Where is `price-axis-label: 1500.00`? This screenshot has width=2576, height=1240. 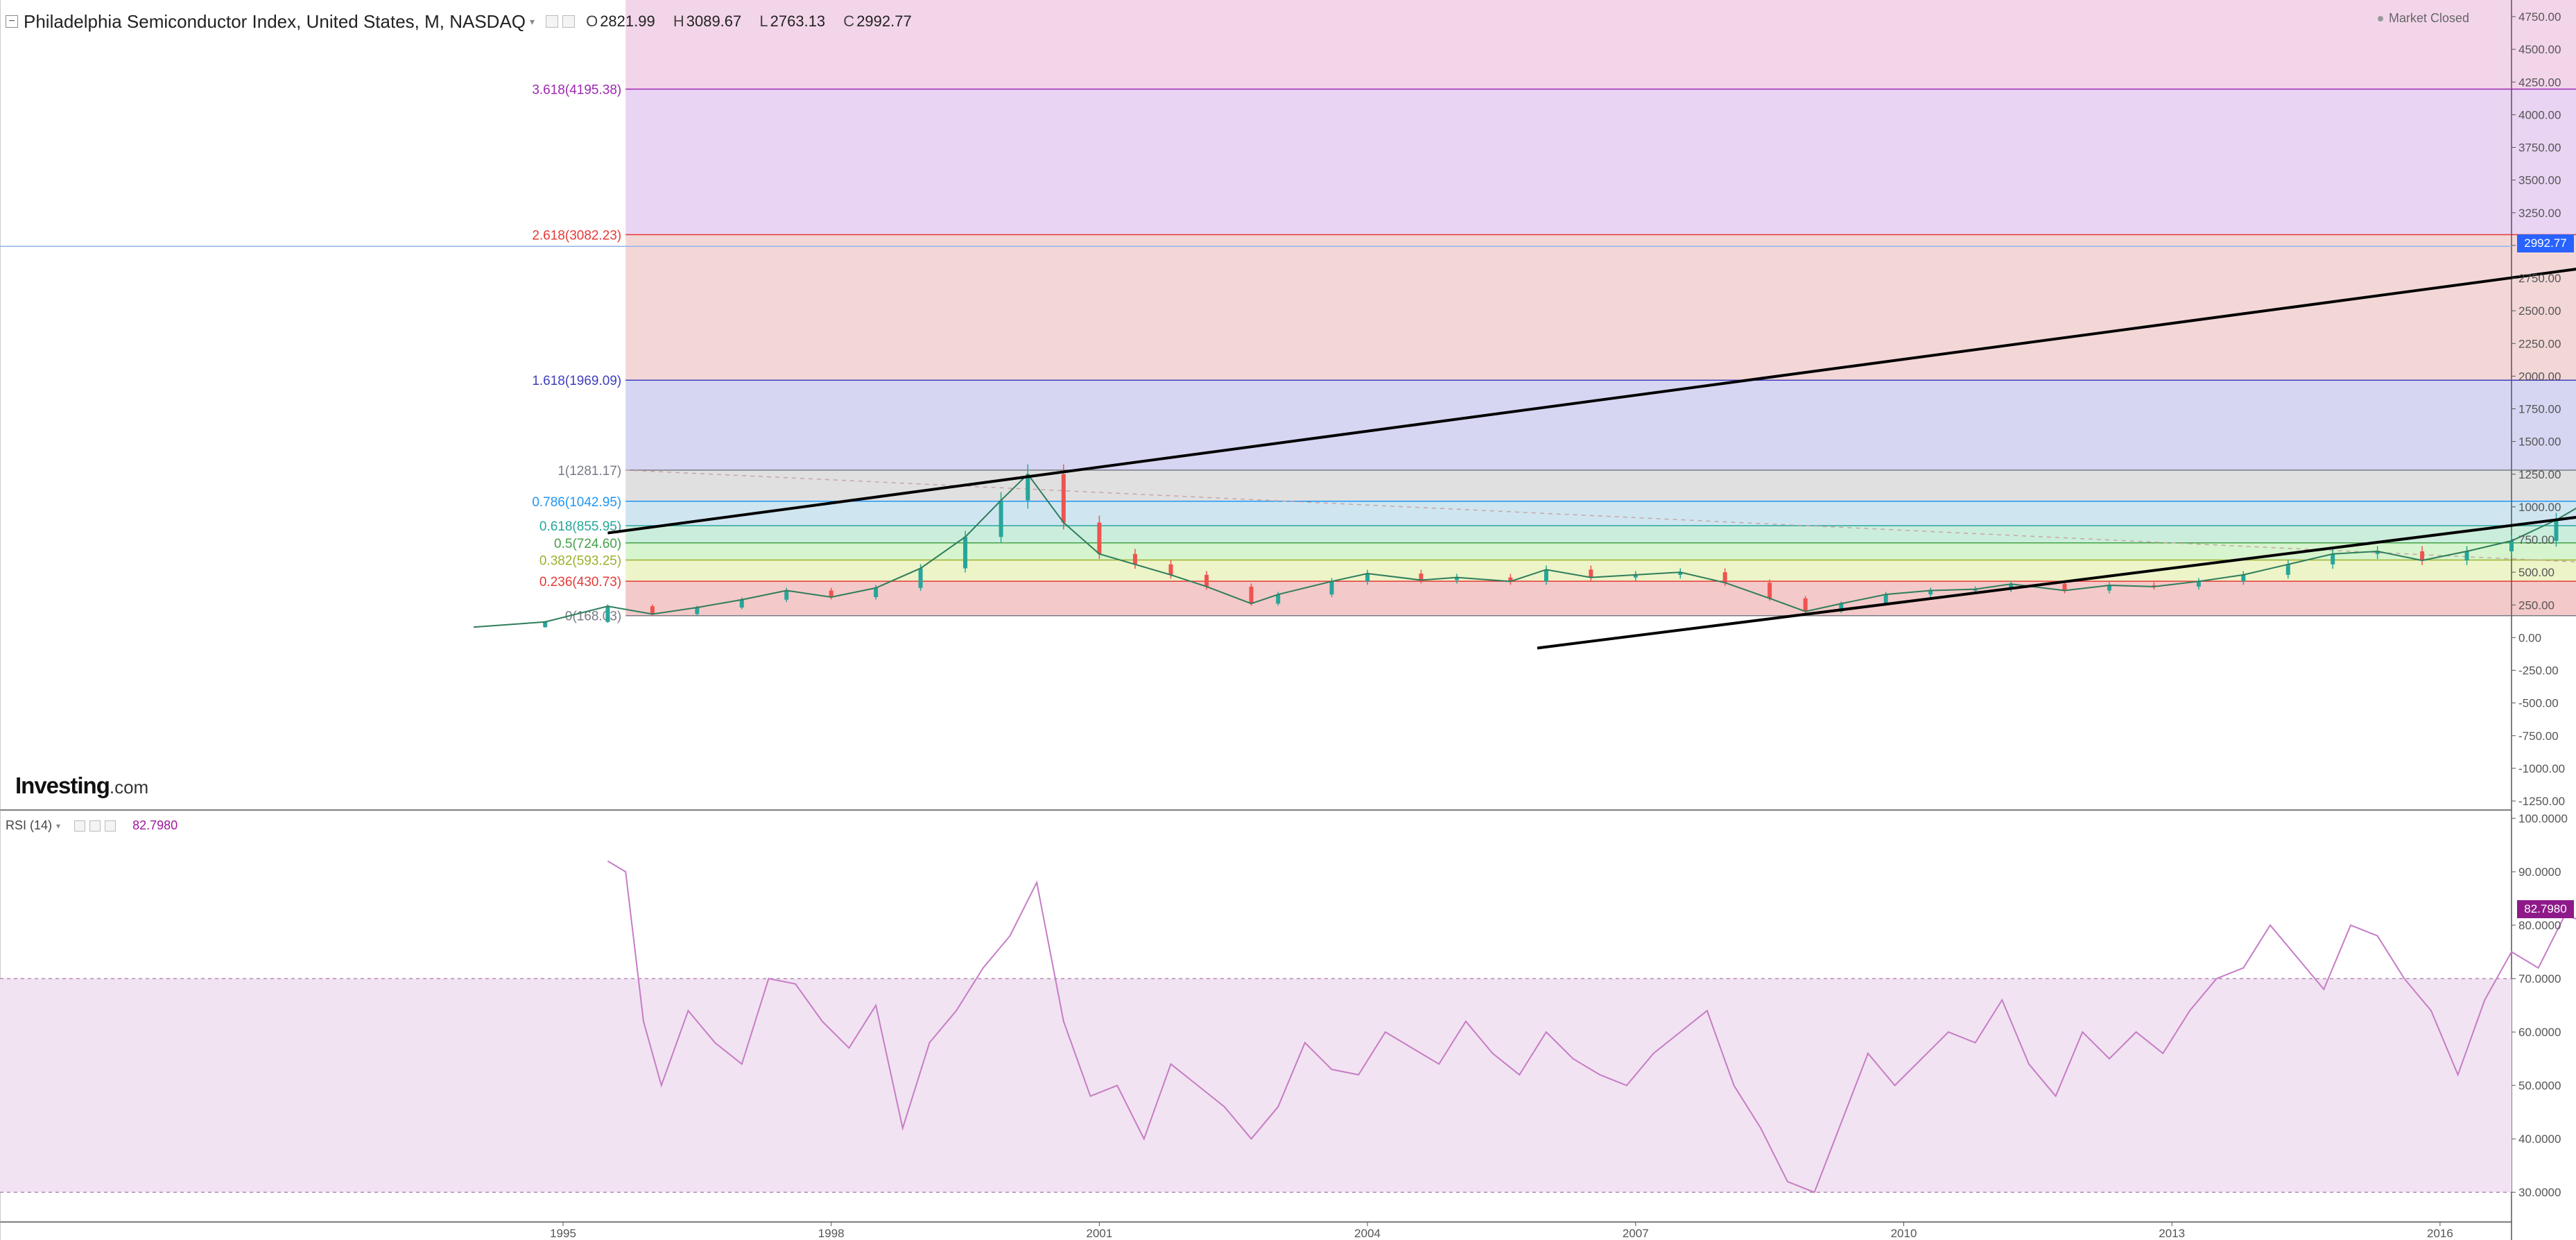
price-axis-label: 1500.00 is located at coordinates (2539, 442).